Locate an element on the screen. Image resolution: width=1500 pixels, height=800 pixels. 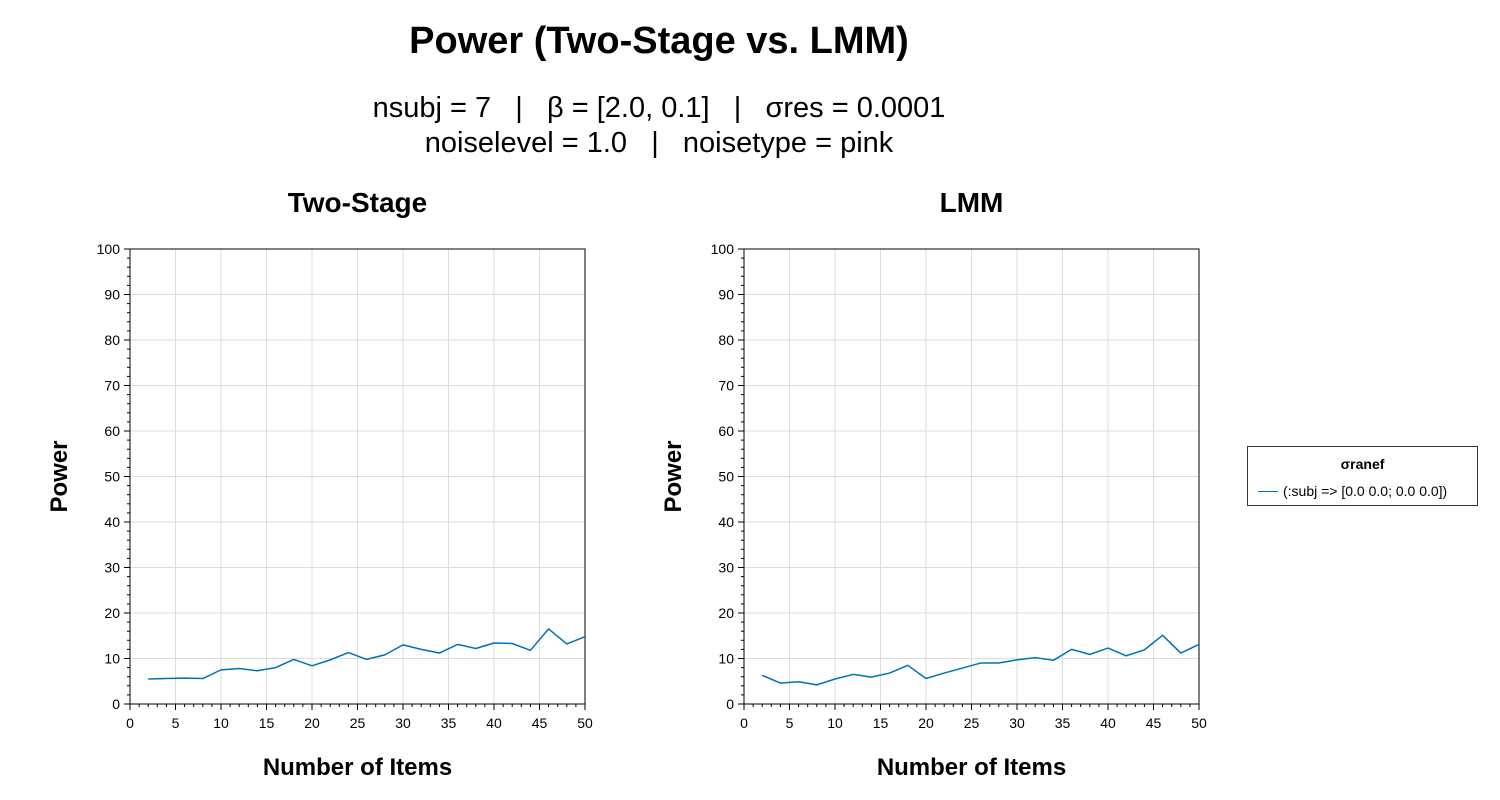
lmm-y-tick-label: 10 is located at coordinates (726, 659).